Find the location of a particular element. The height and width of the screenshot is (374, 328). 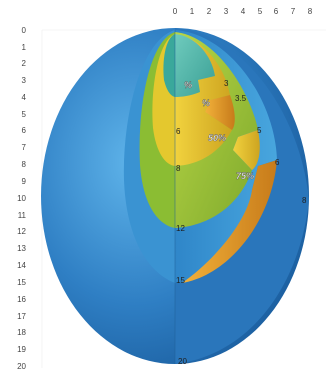

shell-label-3: 3 is located at coordinates (226, 83).